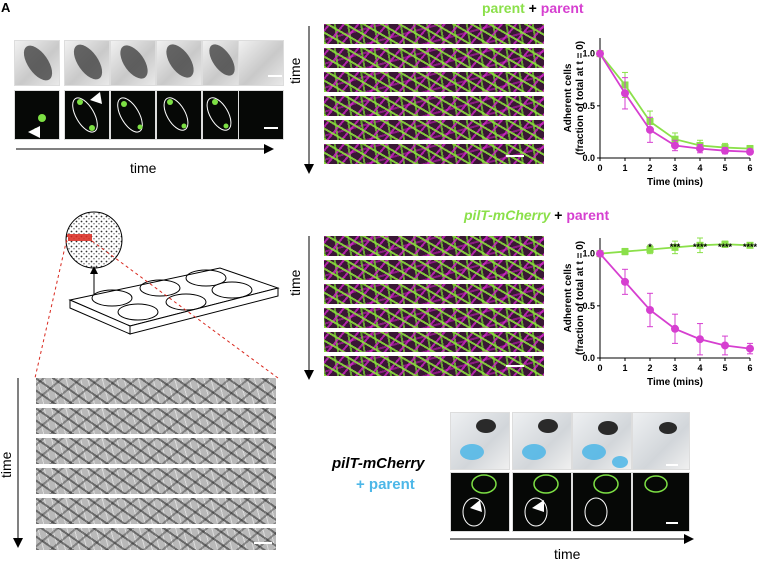 The image size is (763, 562). Describe the element at coordinates (7, 464) in the screenshot. I see `phase-strip-time-label: time` at that location.